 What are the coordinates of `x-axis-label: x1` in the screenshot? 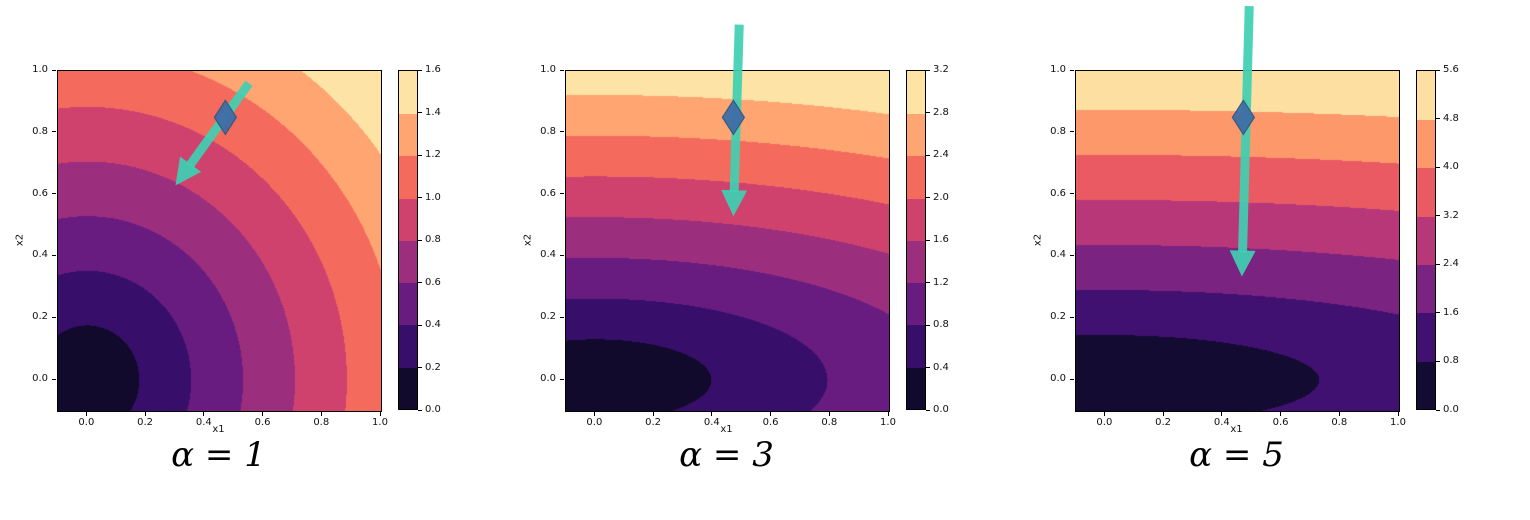 It's located at (1236, 429).